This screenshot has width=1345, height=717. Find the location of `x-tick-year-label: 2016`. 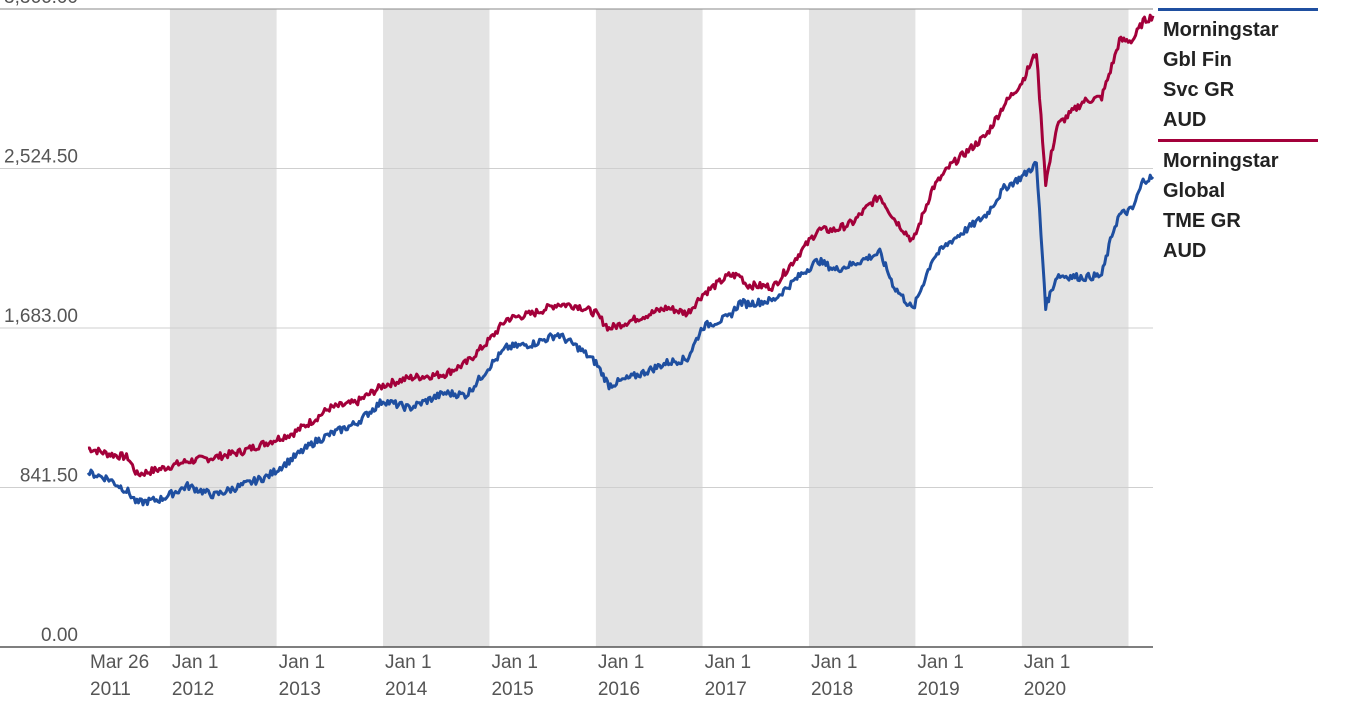

x-tick-year-label: 2016 is located at coordinates (619, 689).